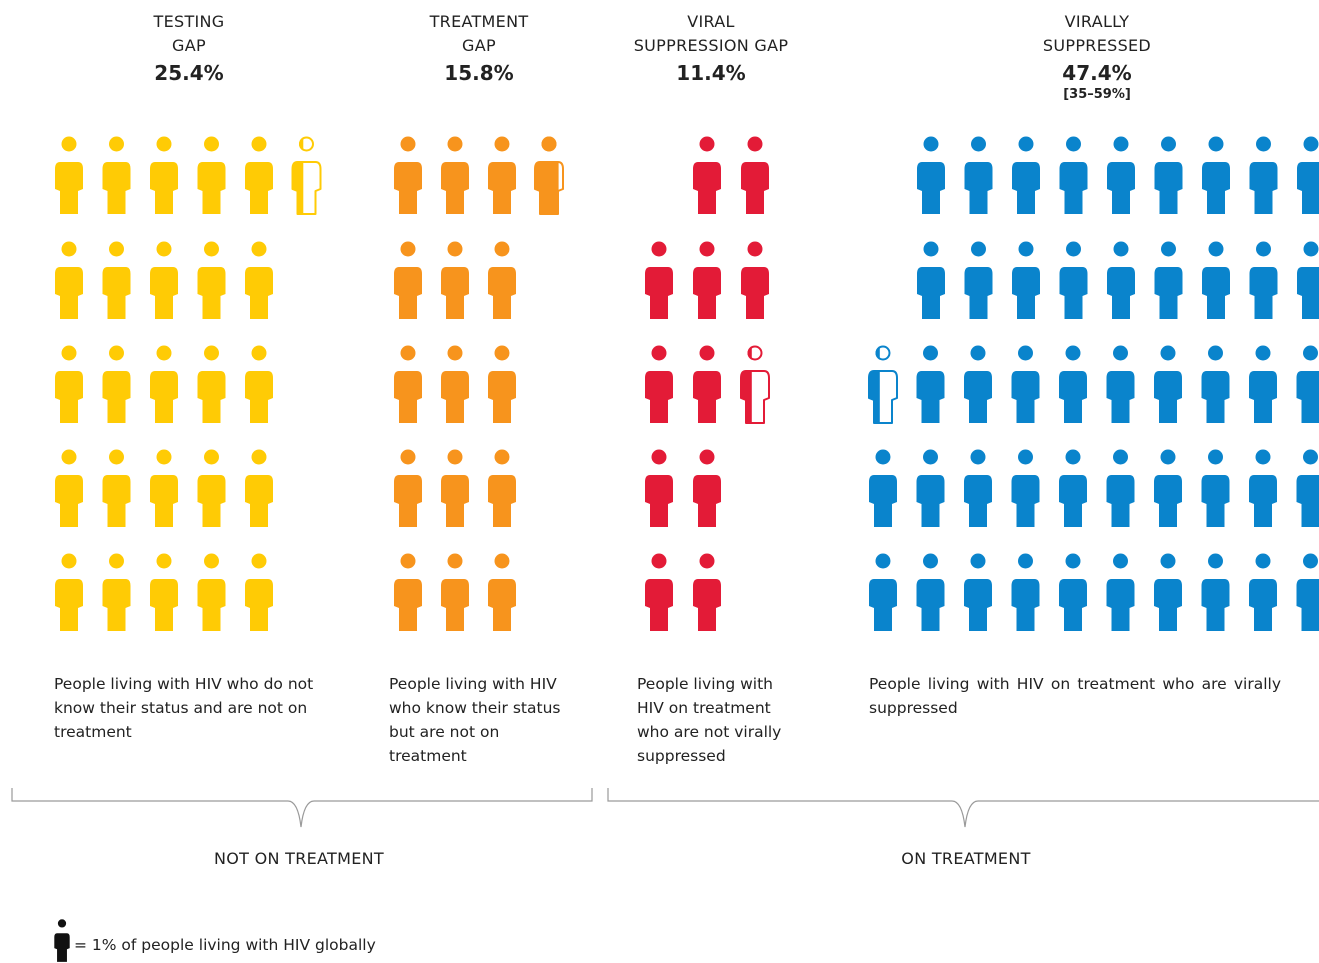 The height and width of the screenshot is (963, 1319). Describe the element at coordinates (189, 33) in the screenshot. I see `category-name: TESTING GAP` at that location.